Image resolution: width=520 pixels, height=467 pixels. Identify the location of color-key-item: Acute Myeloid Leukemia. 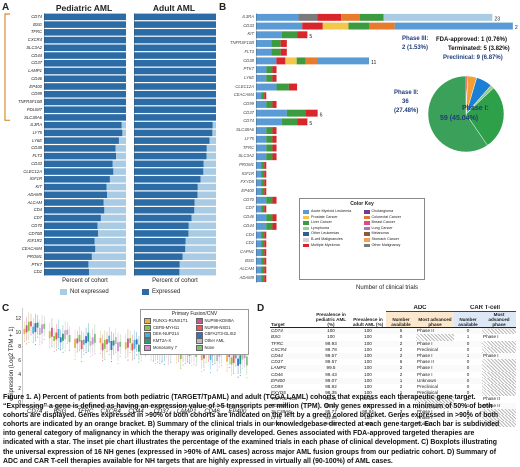
(332, 212).